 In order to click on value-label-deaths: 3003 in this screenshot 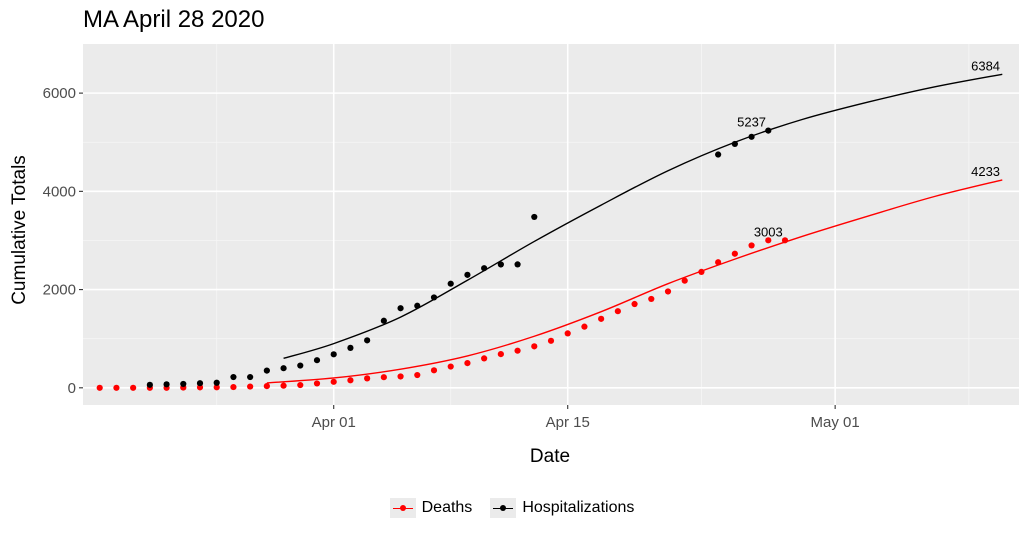, I will do `click(768, 231)`.